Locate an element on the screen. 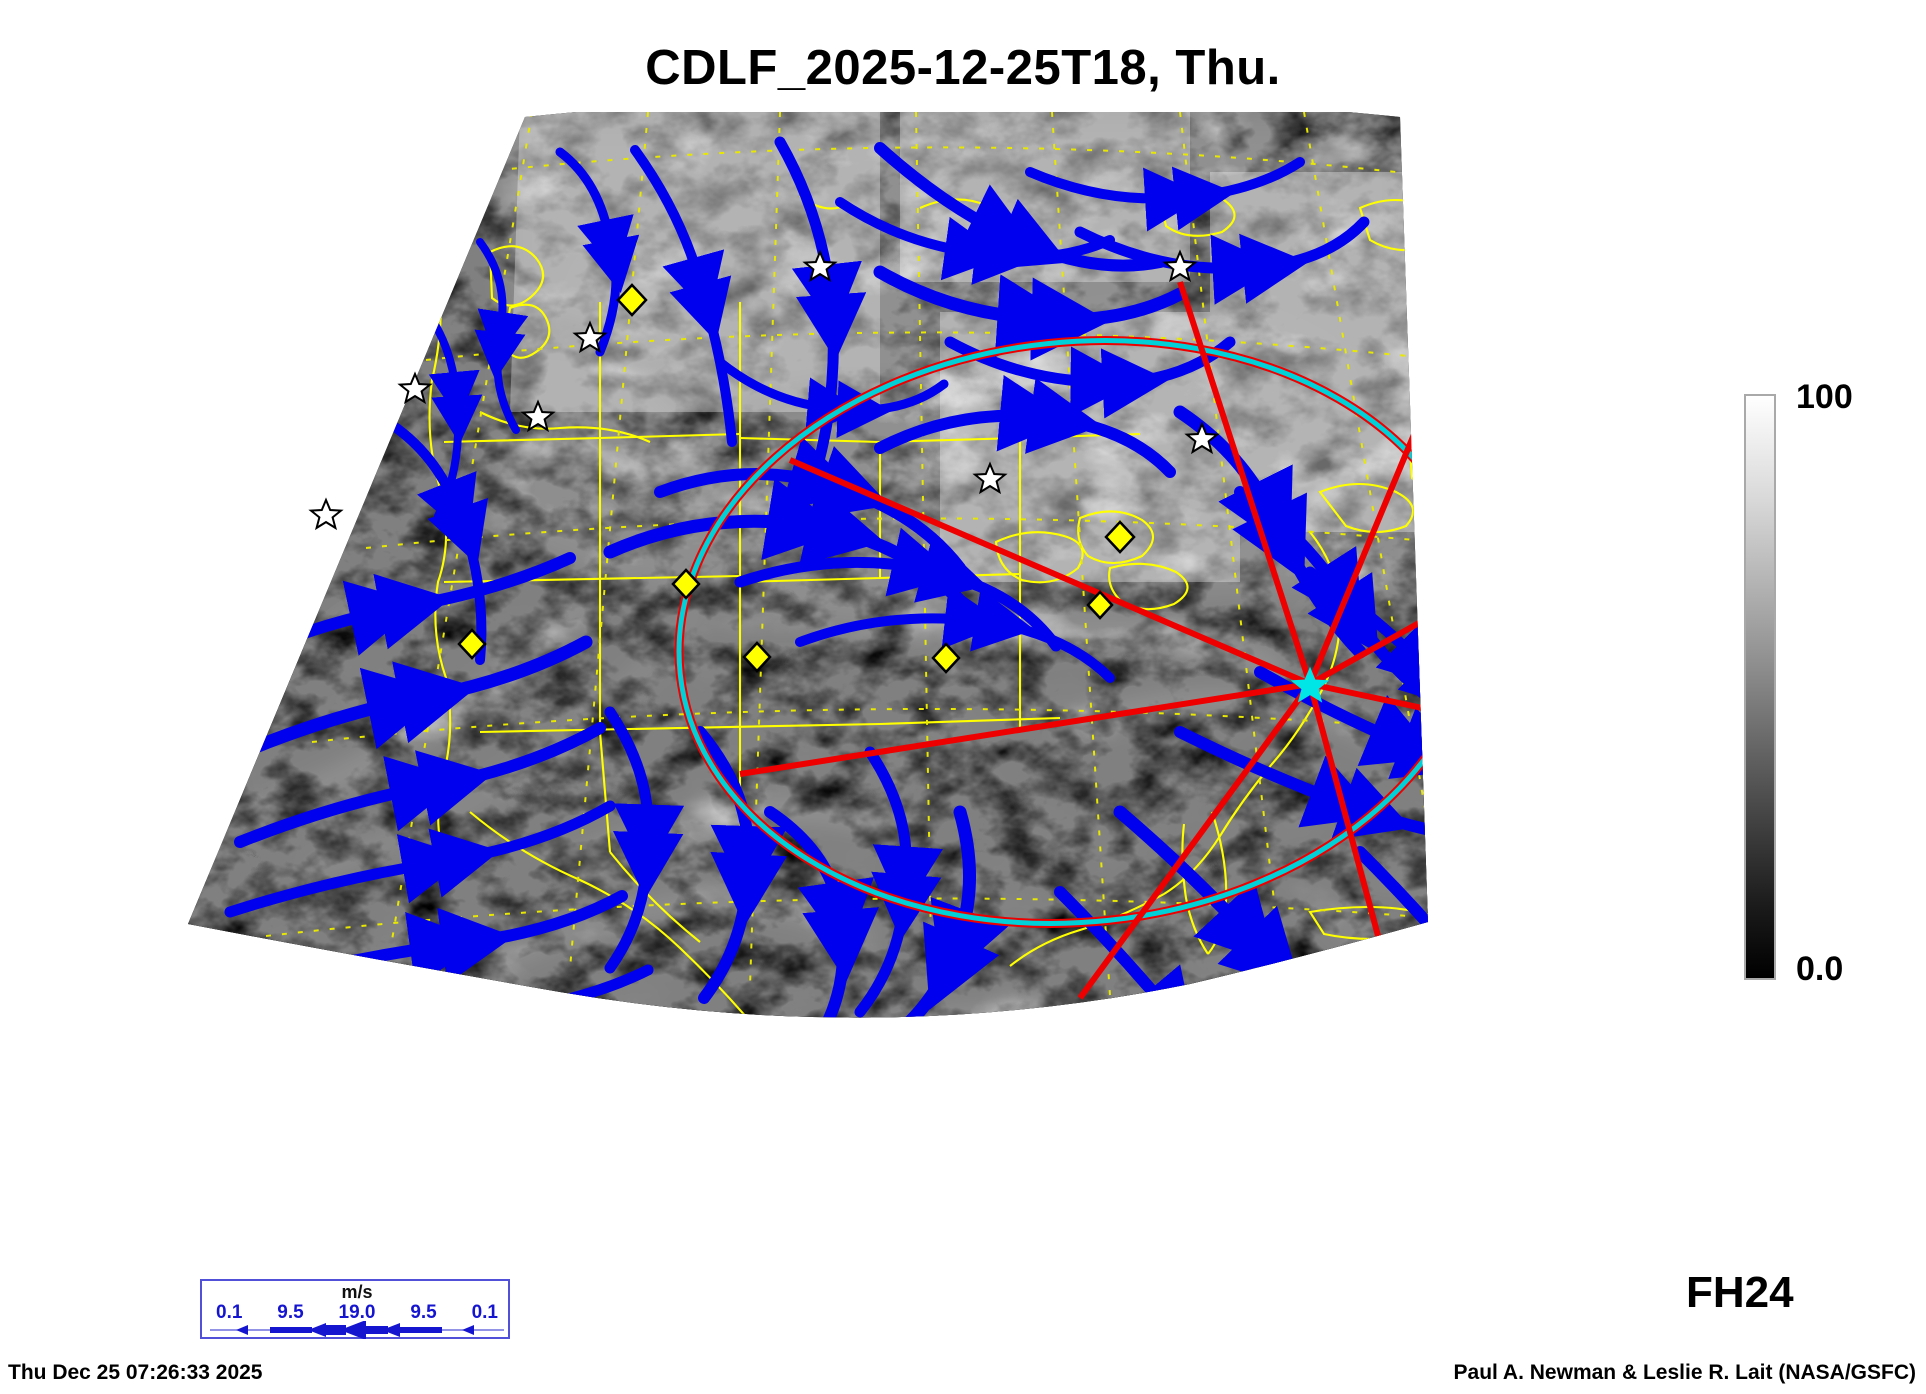 The height and width of the screenshot is (1394, 1926). forecast-hour-label: FH24 is located at coordinates (1740, 1292).